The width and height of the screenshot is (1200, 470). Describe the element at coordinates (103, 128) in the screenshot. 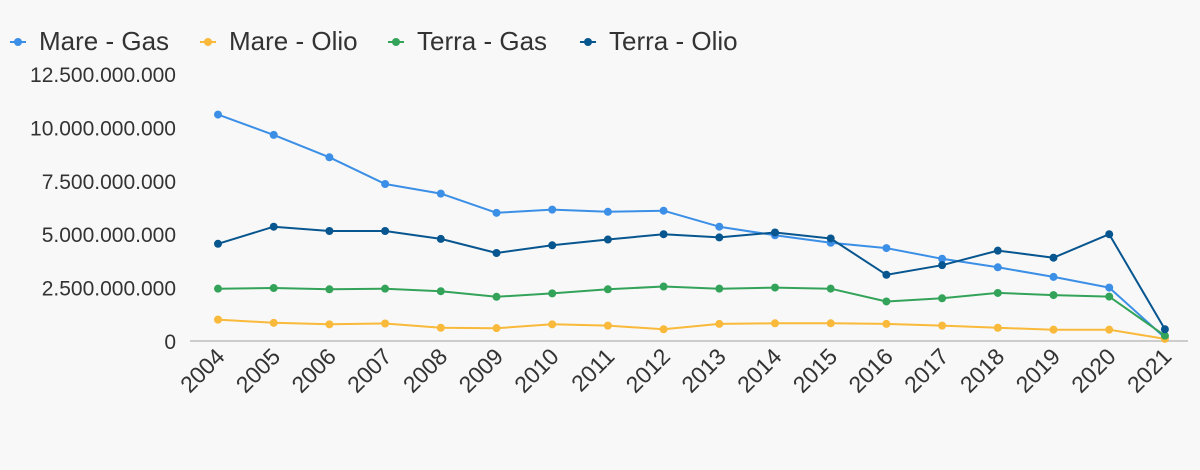

I see `y-tick-label: 10.000.000.000` at that location.